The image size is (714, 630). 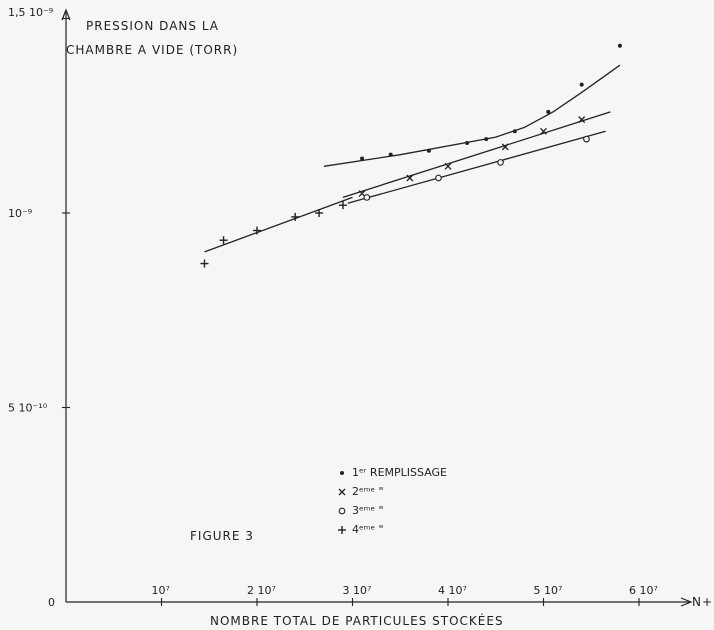 What do you see at coordinates (66, 14) in the screenshot?
I see `y-axis-arrow` at bounding box center [66, 14].